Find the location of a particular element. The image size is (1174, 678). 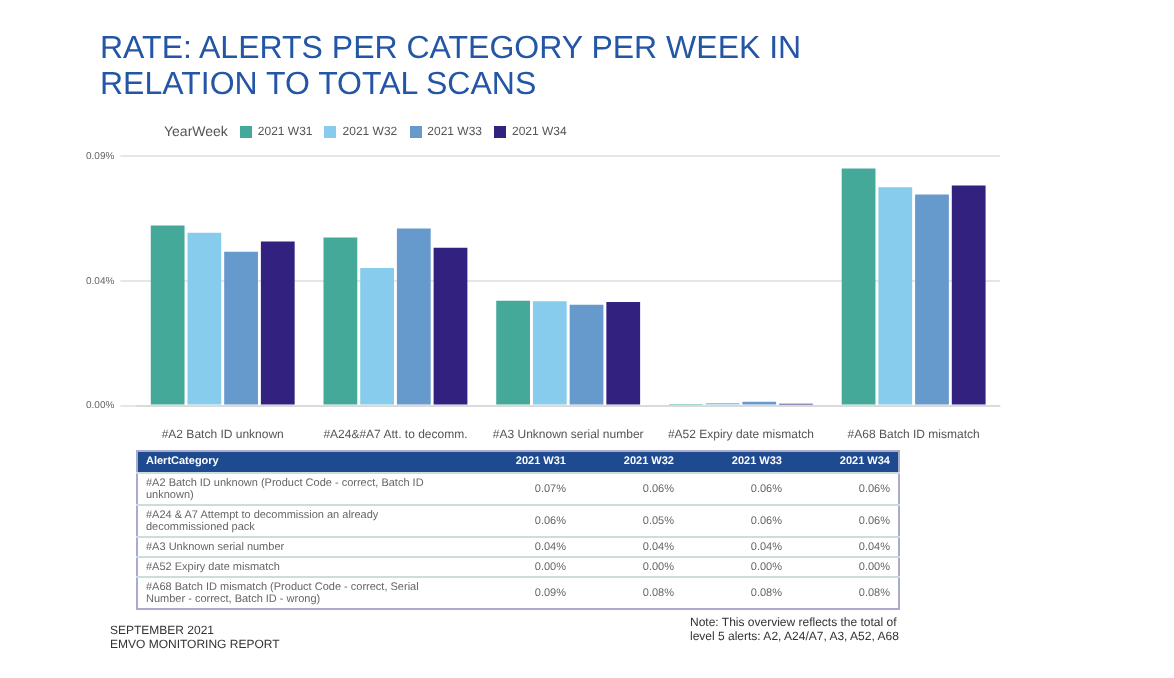

chart-title: RATE: ALERTS PER CATEGORY PER WEEK IN RELATION TO TOTAL SCANS is located at coordinates (452, 68).